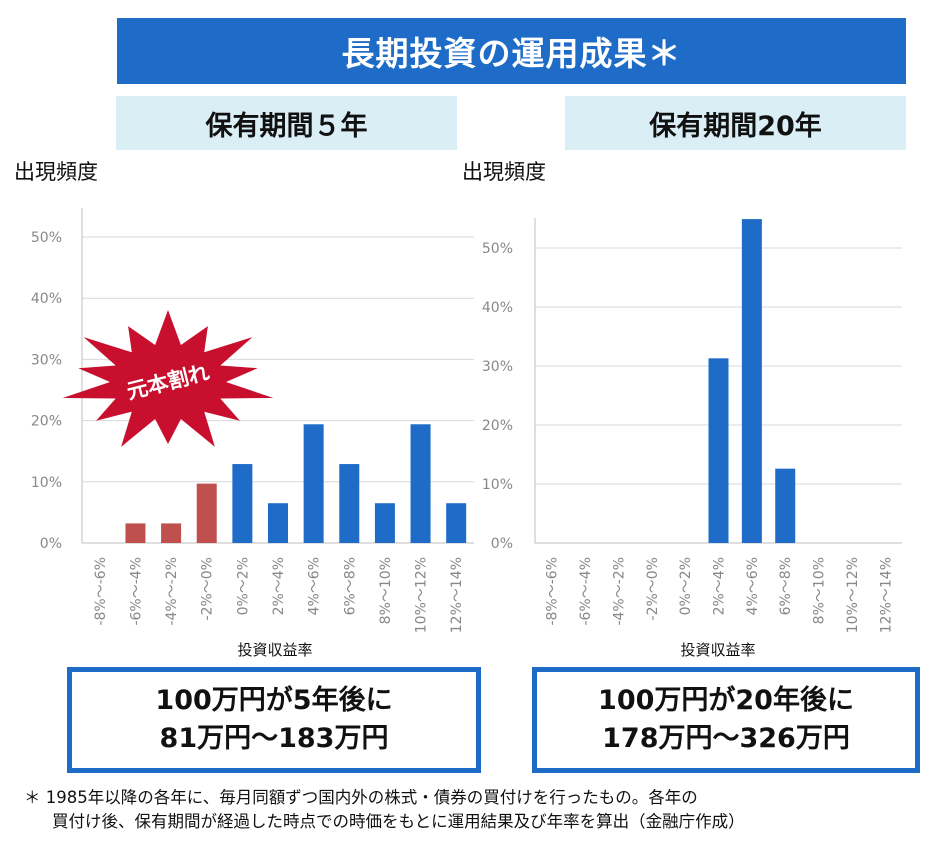 The width and height of the screenshot is (941, 852). What do you see at coordinates (497, 426) in the screenshot?
I see `y-tick-label-20y: 20%` at bounding box center [497, 426].